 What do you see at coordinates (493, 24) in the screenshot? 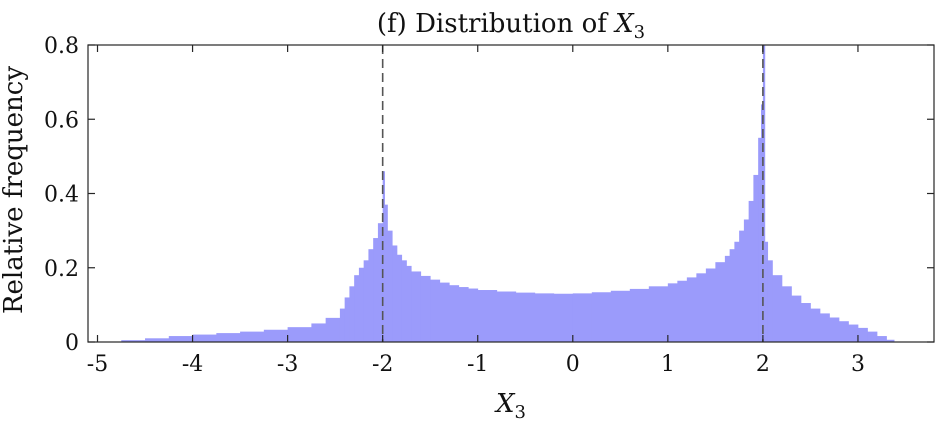
I see `chart-title-prefix: (f) Distribution of` at bounding box center [493, 24].